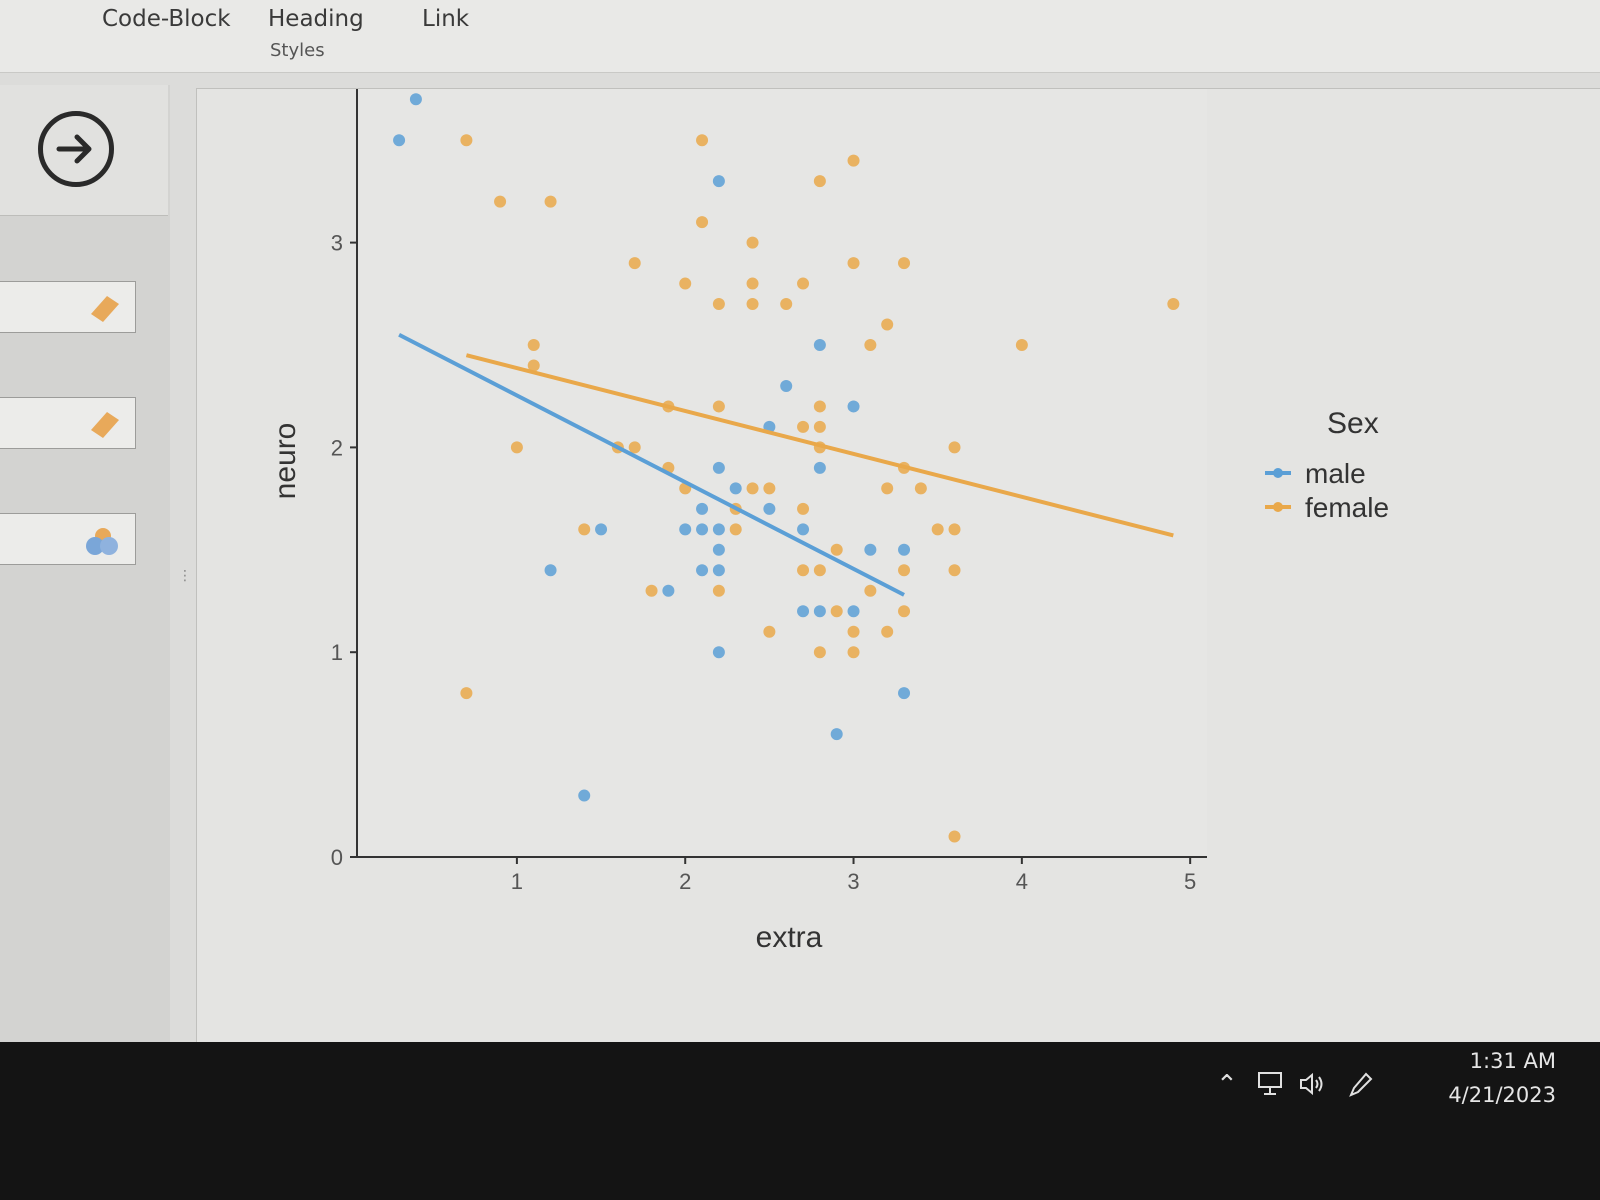 Image resolution: width=1600 pixels, height=1200 pixels. Describe the element at coordinates (1271, 1087) in the screenshot. I see `network-icon` at that location.